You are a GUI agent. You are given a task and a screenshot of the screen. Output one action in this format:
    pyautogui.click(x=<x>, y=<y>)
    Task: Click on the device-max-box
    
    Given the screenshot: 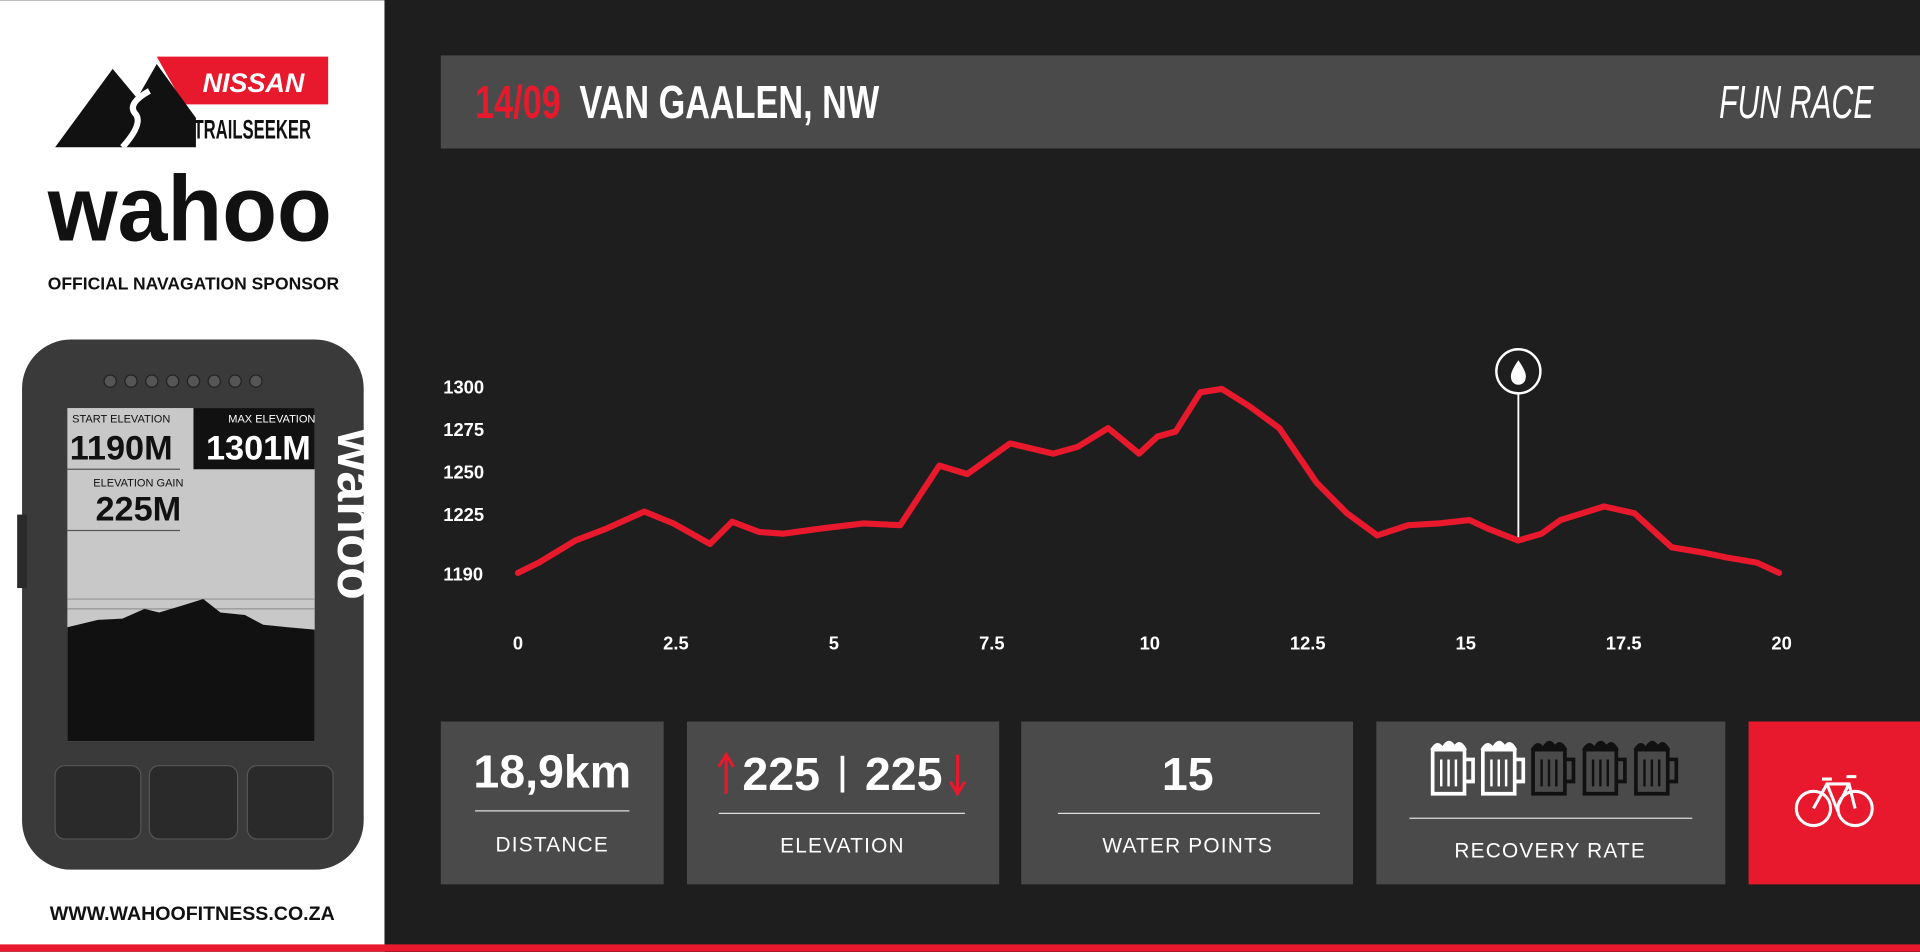 What is the action you would take?
    pyautogui.click(x=254, y=439)
    